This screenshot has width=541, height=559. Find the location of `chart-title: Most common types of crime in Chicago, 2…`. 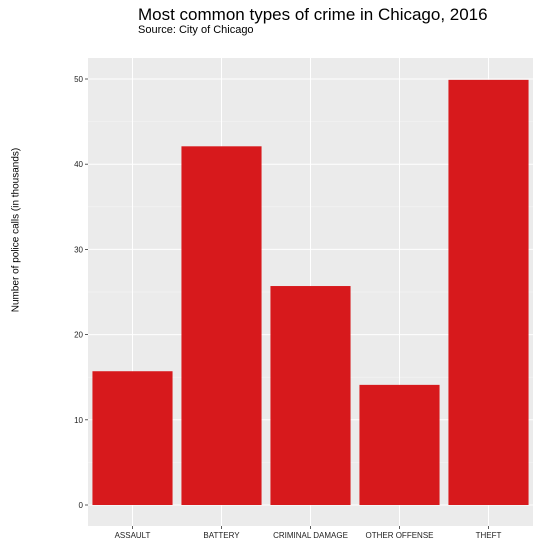

chart-title: Most common types of crime in Chicago, 2… is located at coordinates (313, 14).